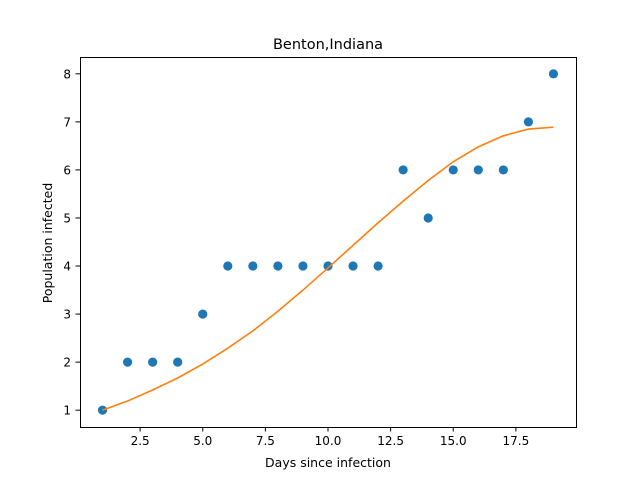 The height and width of the screenshot is (480, 640). I want to click on x-axis-label: Days since infection, so click(328, 462).